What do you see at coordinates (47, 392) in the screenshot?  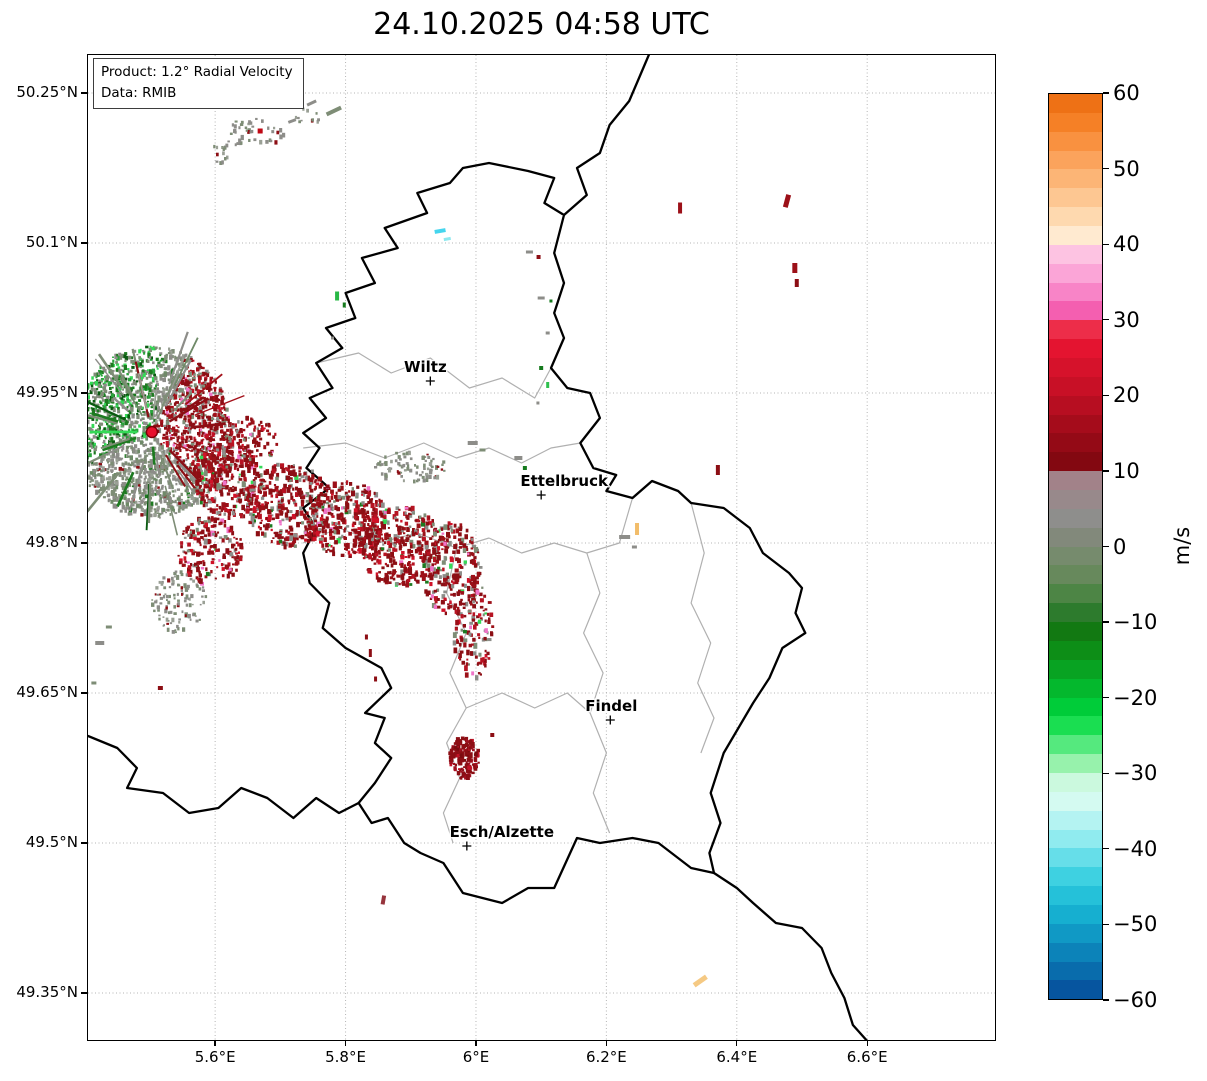 I see `y-tick-label: 49.95°N` at bounding box center [47, 392].